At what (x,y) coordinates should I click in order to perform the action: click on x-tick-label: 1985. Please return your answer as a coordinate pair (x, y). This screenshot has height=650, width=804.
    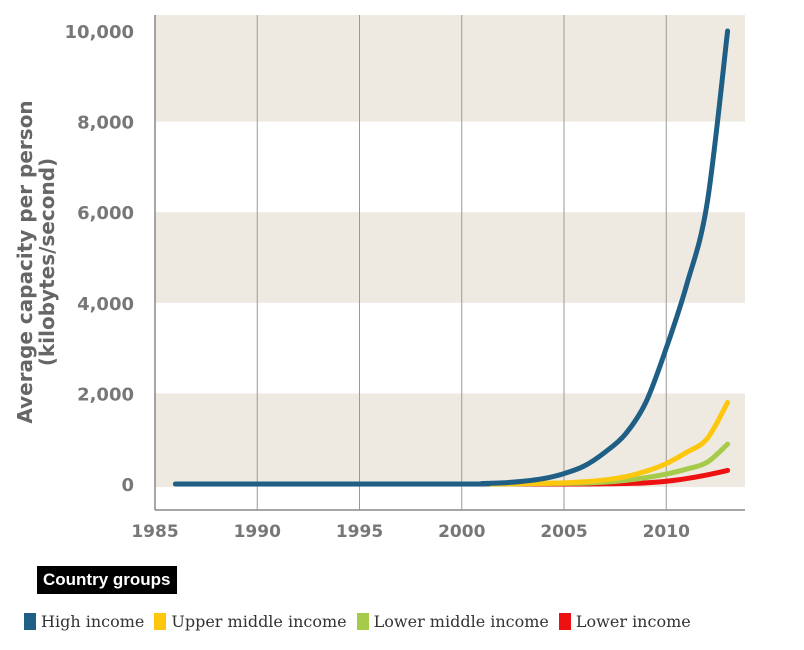
    Looking at the image, I should click on (154, 532).